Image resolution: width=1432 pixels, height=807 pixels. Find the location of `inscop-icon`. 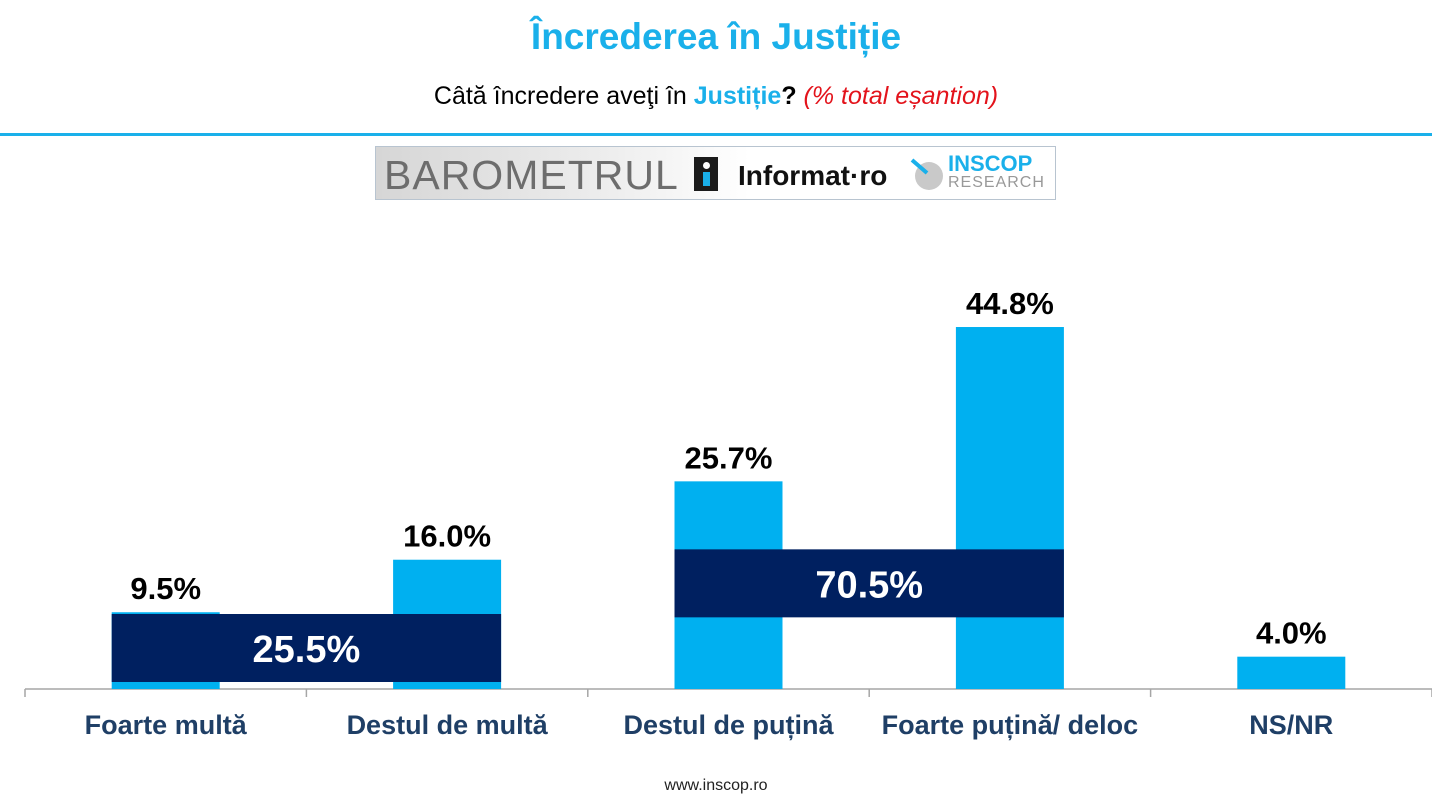

inscop-icon is located at coordinates (926, 174).